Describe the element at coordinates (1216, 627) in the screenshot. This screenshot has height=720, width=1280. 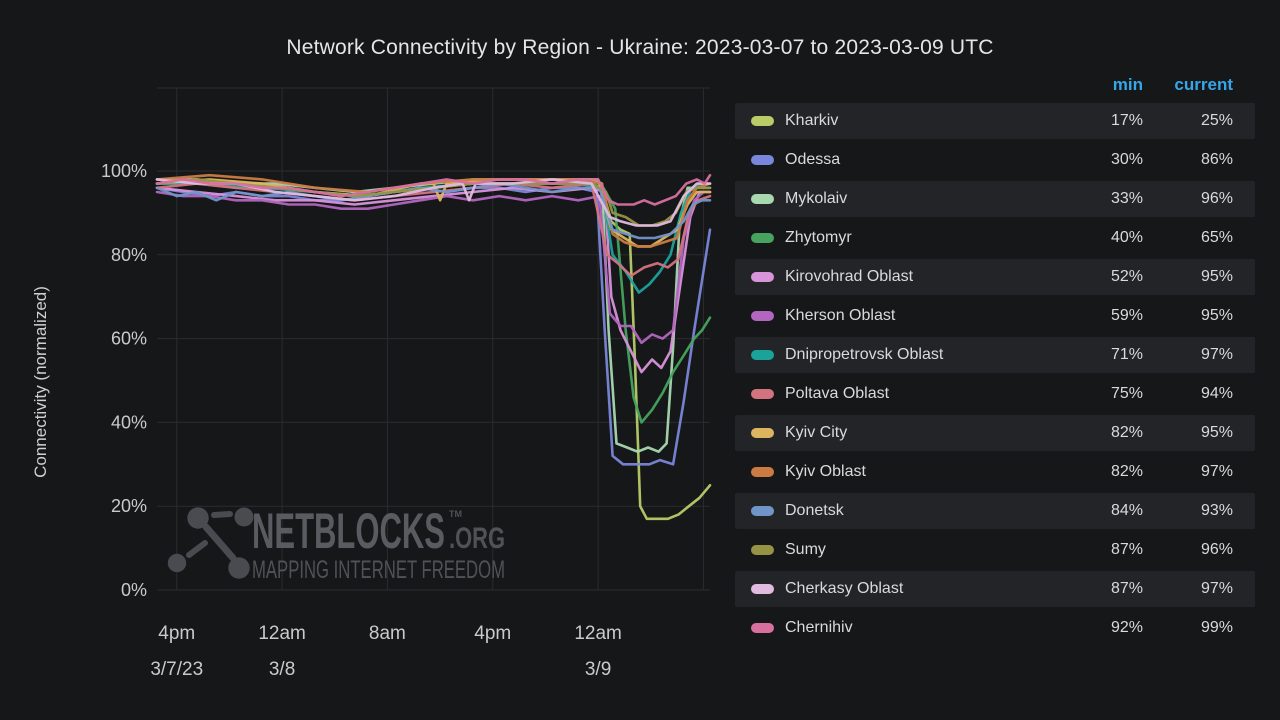
I see `series-current-value: 99%` at that location.